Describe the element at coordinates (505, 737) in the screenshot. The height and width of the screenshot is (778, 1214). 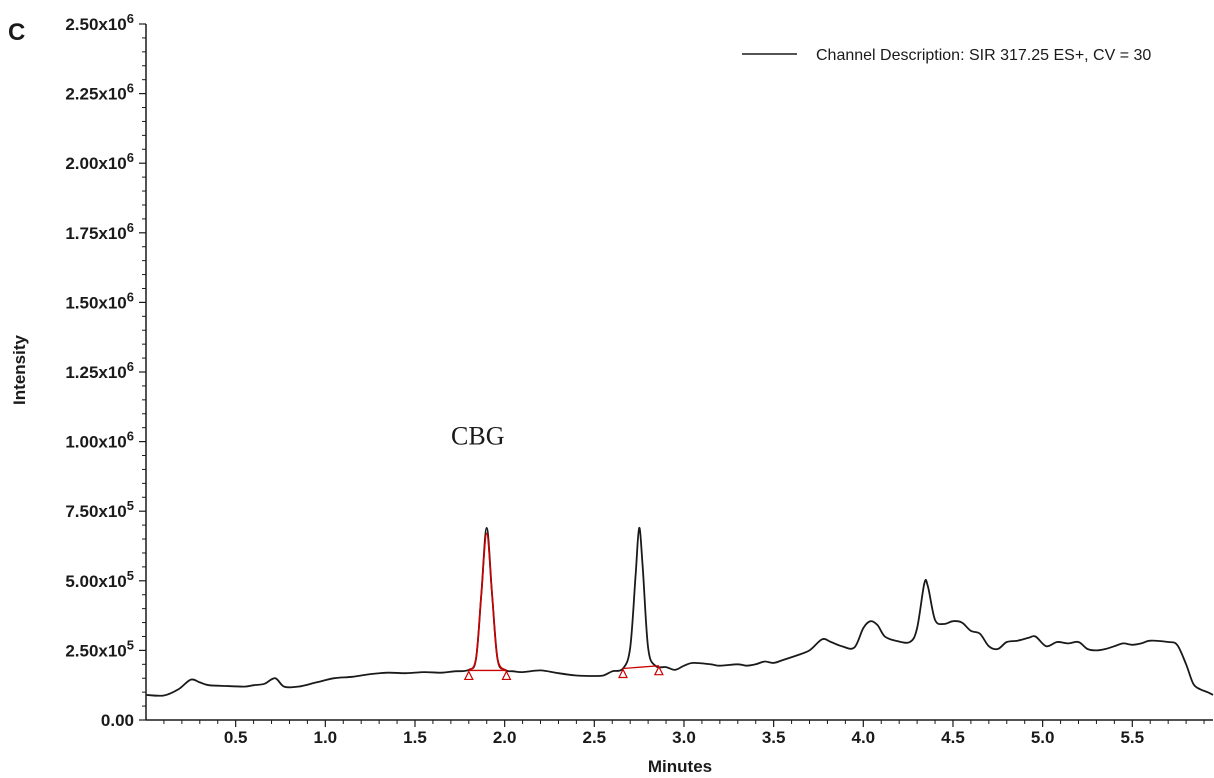
I see `x-tick-label: 2.0` at that location.